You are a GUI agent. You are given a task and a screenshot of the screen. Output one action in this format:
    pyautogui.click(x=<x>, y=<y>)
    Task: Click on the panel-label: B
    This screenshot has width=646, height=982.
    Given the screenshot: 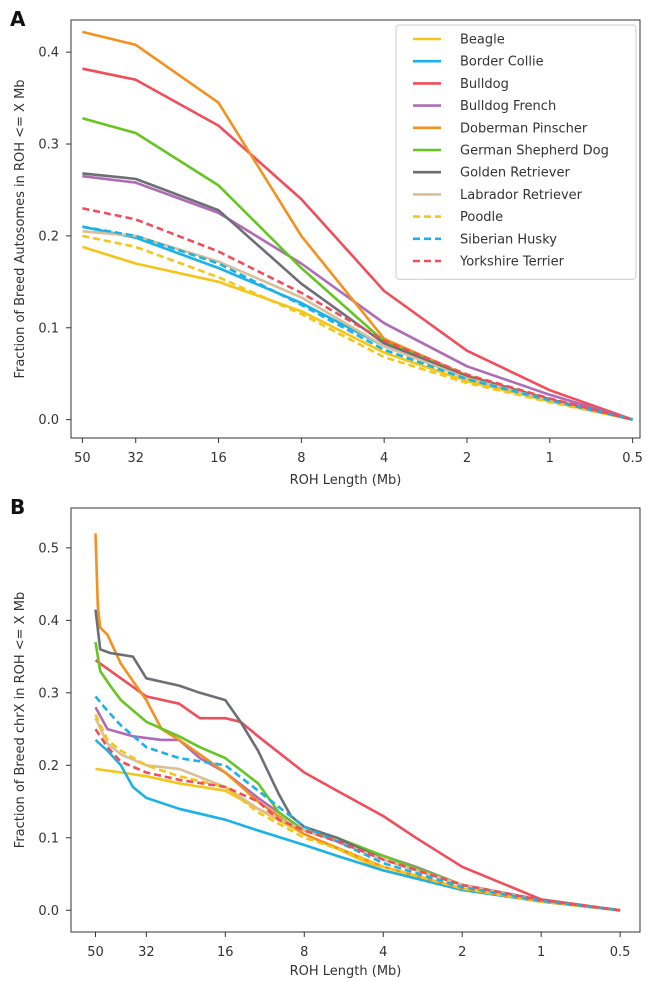 What is the action you would take?
    pyautogui.click(x=17, y=507)
    